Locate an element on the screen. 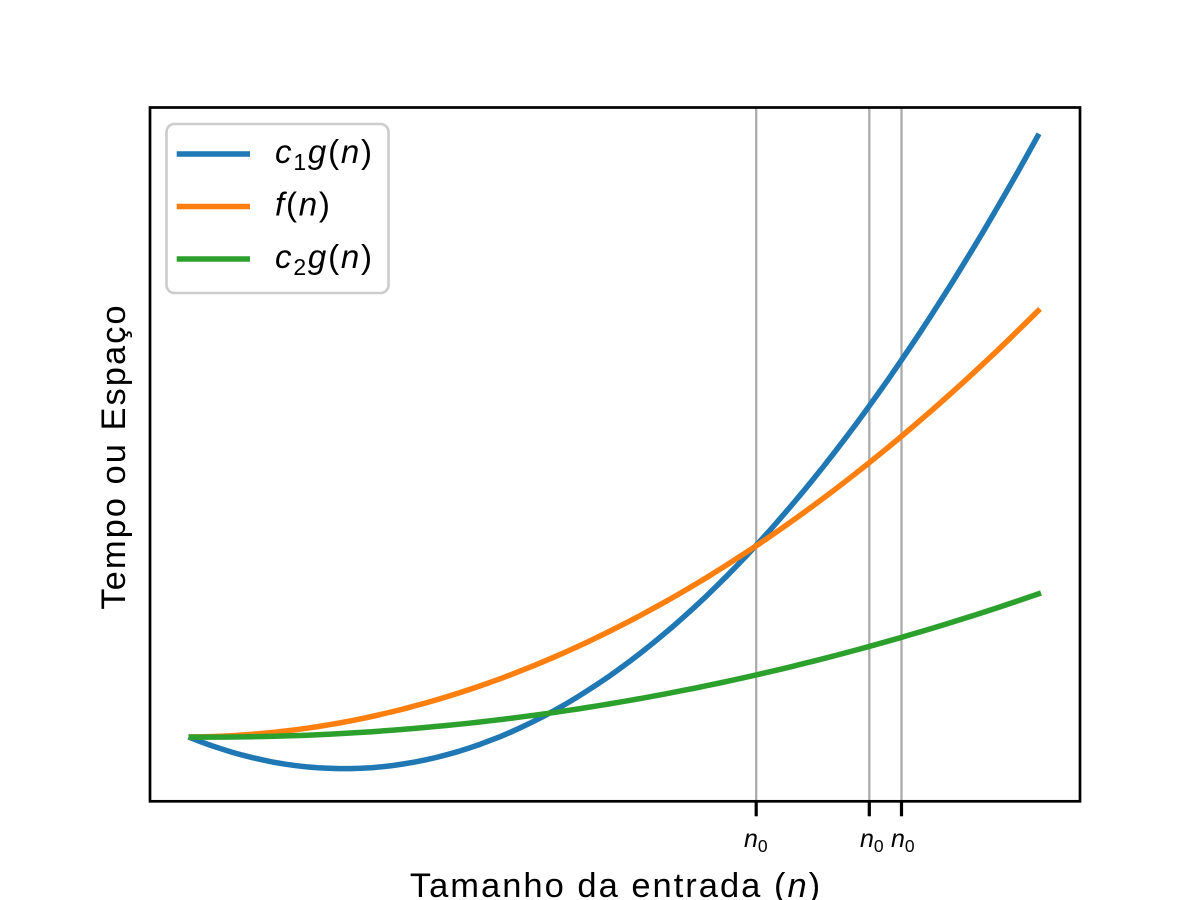 The image size is (1200, 900). svg-text: Tempo ou Espaço is located at coordinates (114, 456).